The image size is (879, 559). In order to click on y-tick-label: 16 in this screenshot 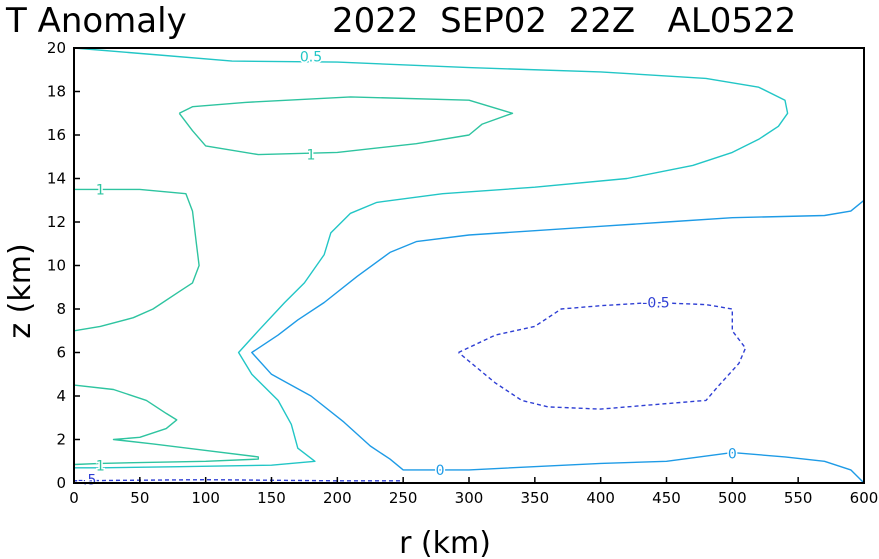, I will do `click(56, 135)`.